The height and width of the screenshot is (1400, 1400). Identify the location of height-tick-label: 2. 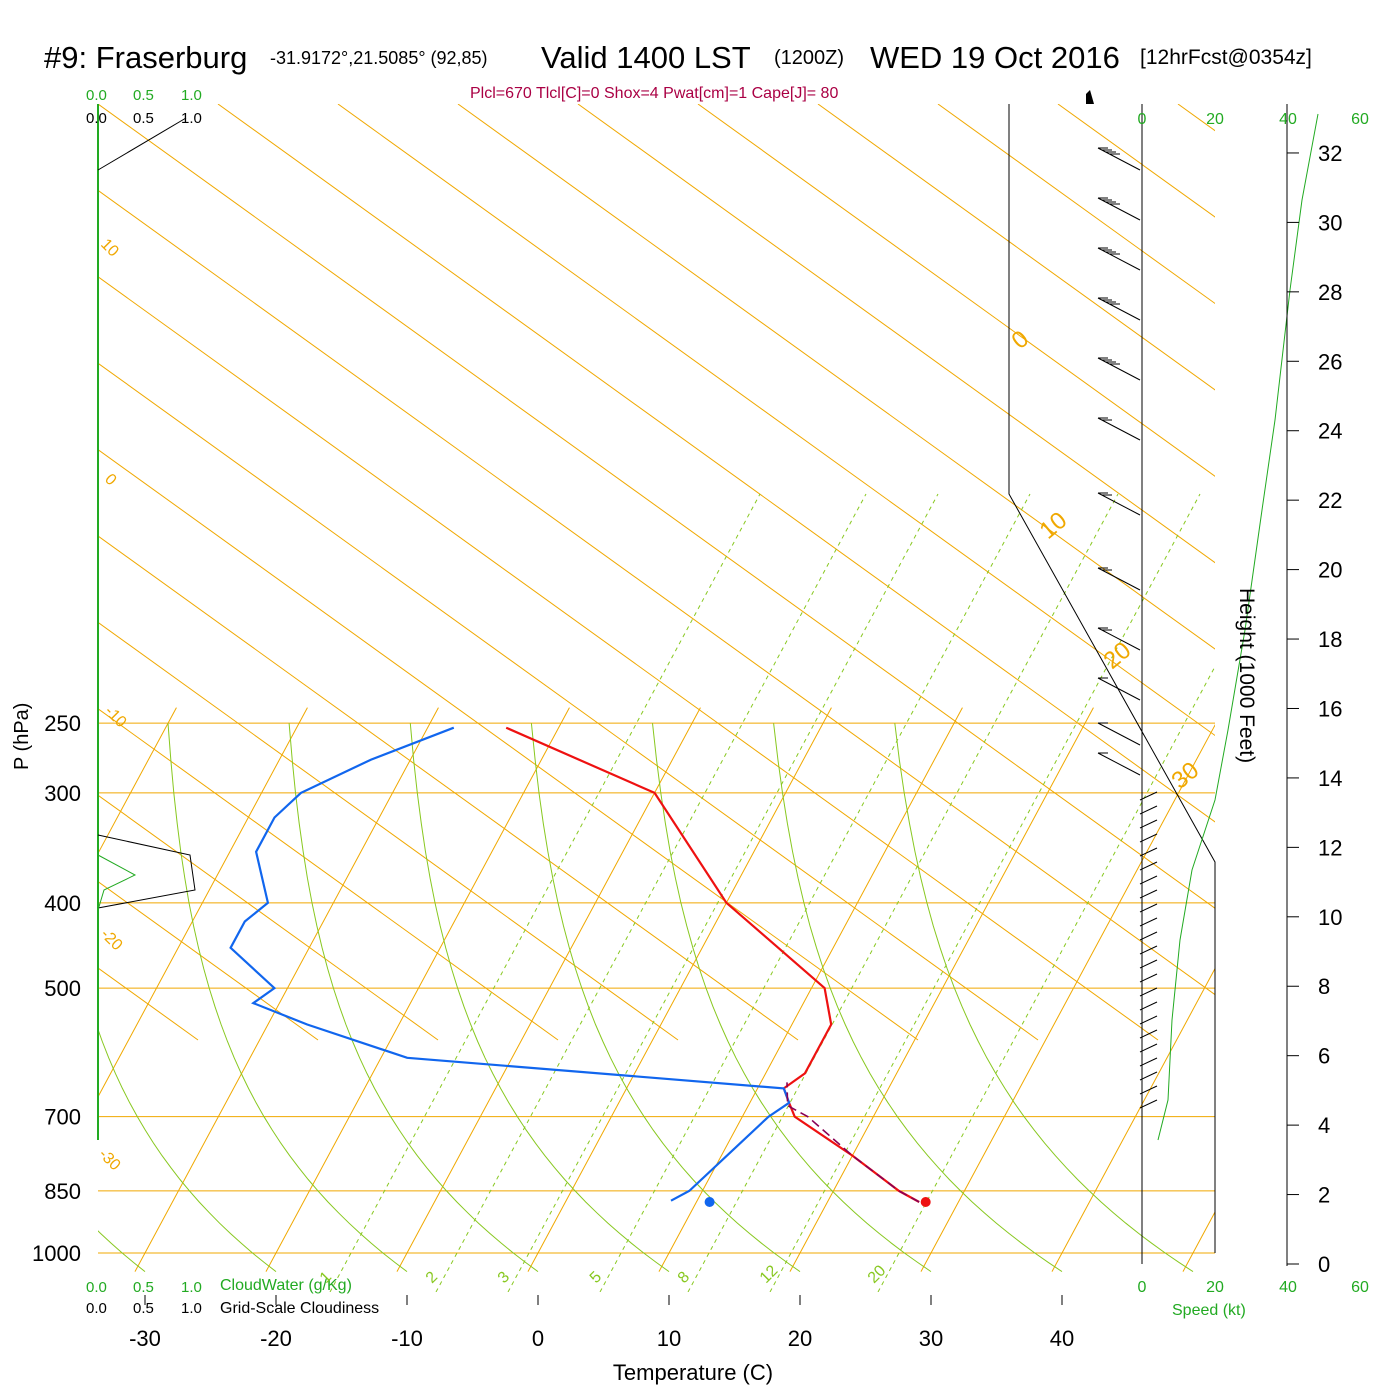
(1324, 1195).